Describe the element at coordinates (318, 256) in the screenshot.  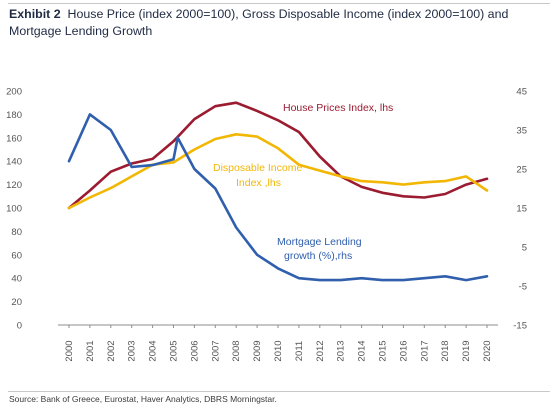
I see `annotation-mortgage-line2: growth (%),rhs` at that location.